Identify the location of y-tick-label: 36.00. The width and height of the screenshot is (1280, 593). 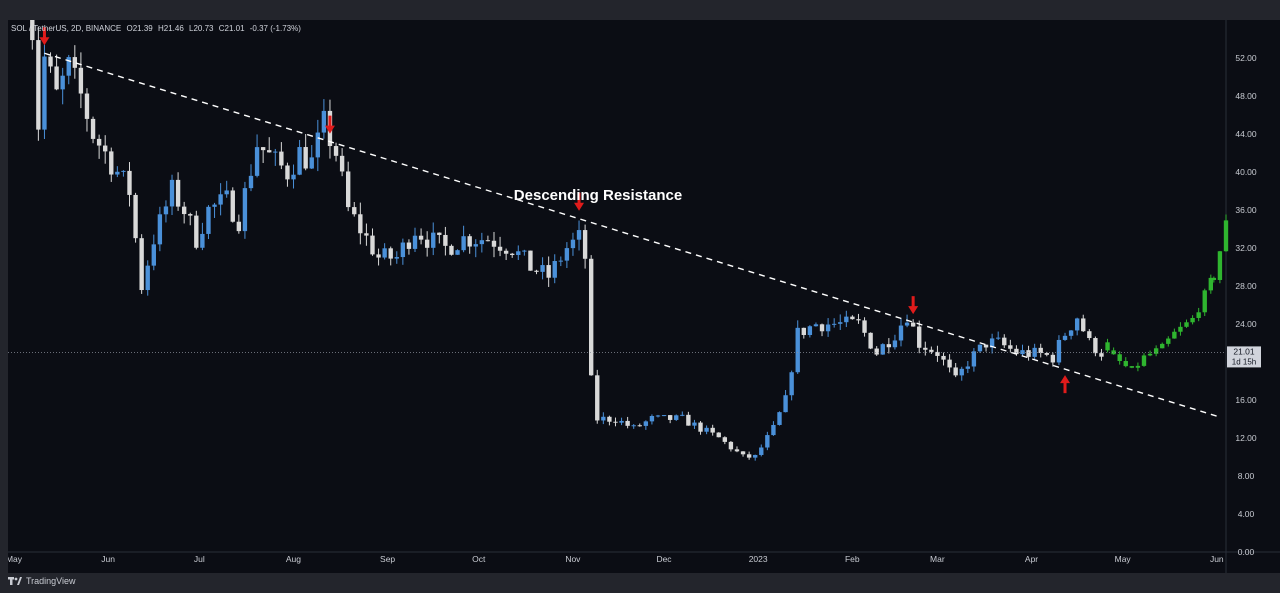
(1246, 210).